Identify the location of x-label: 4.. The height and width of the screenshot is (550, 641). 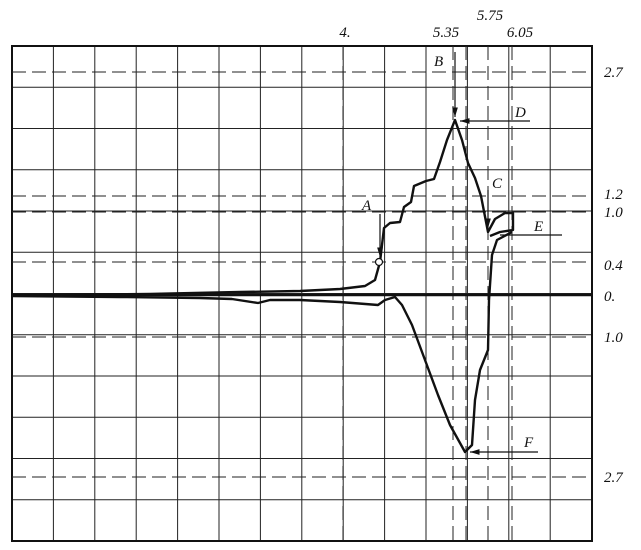
(344, 33).